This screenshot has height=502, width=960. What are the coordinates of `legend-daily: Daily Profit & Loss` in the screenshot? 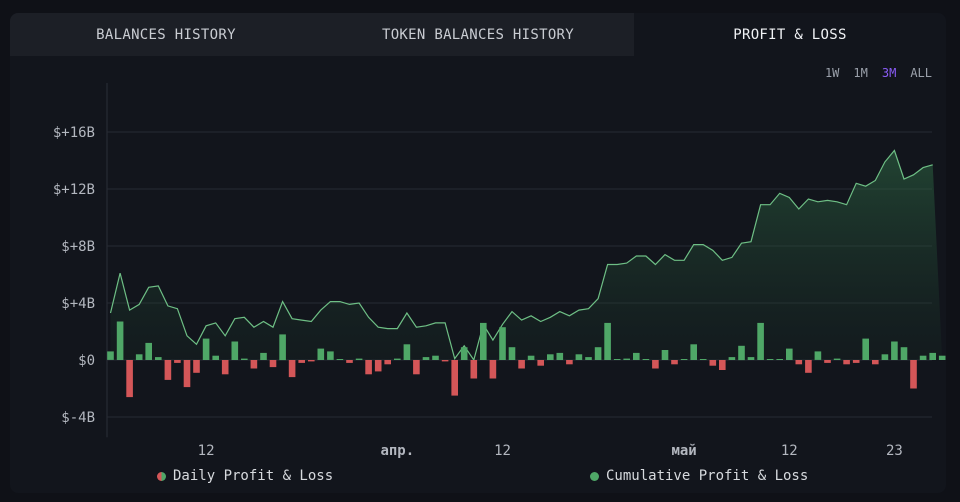 It's located at (245, 476).